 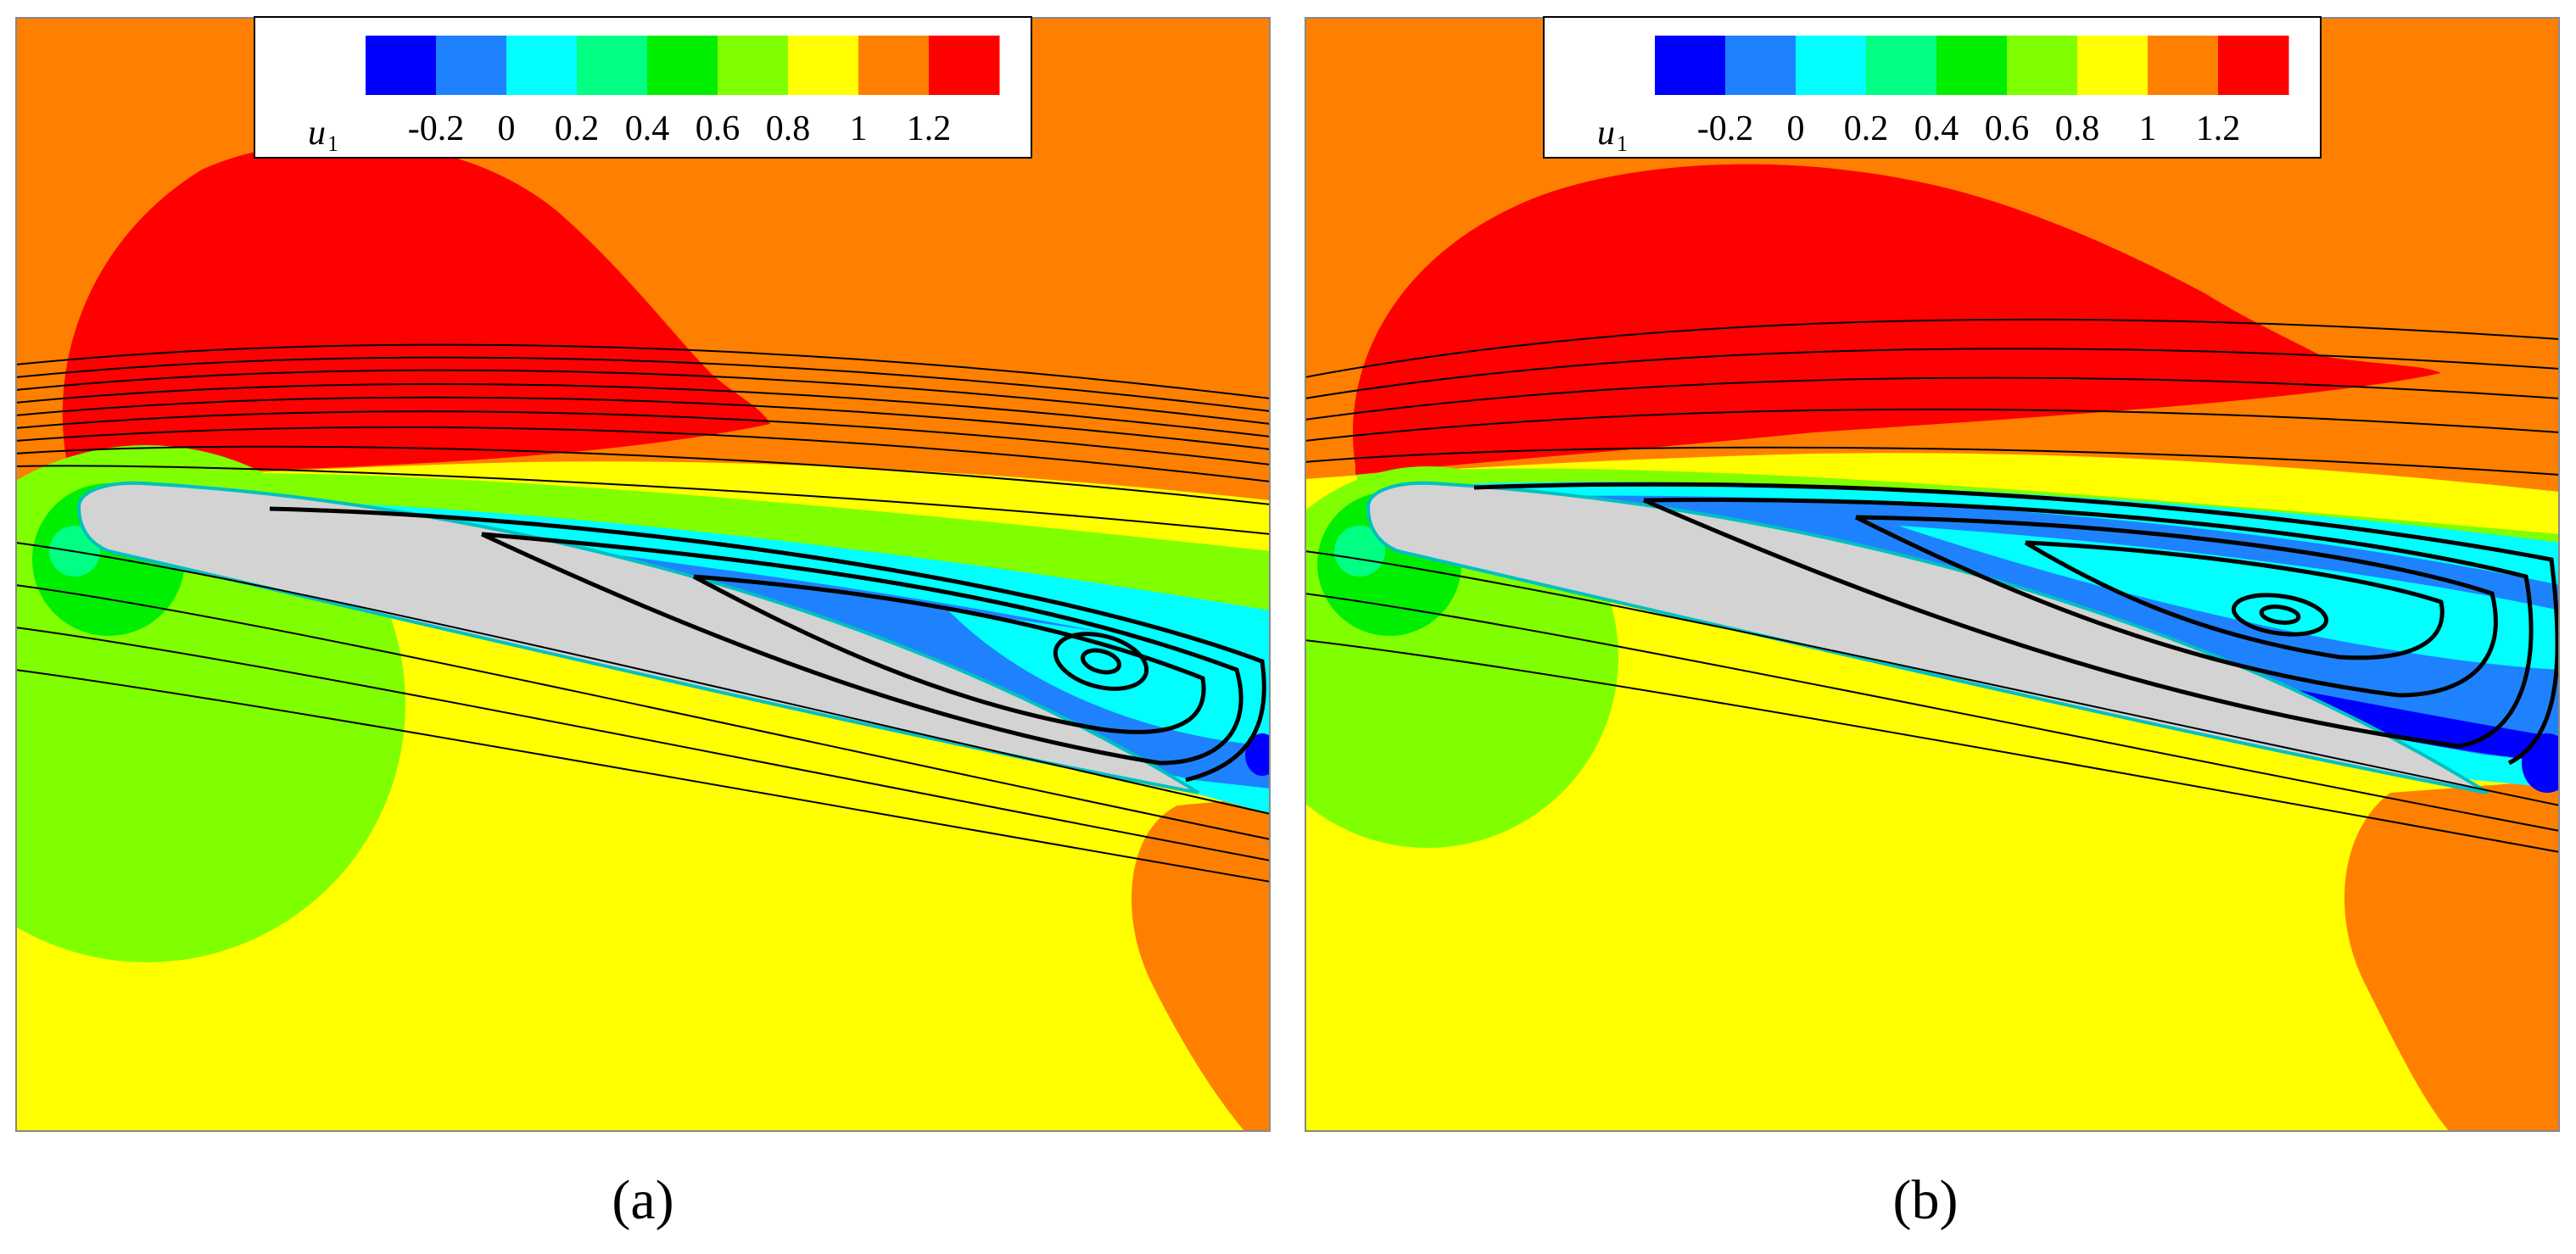 I want to click on caption-a: (a), so click(x=643, y=1200).